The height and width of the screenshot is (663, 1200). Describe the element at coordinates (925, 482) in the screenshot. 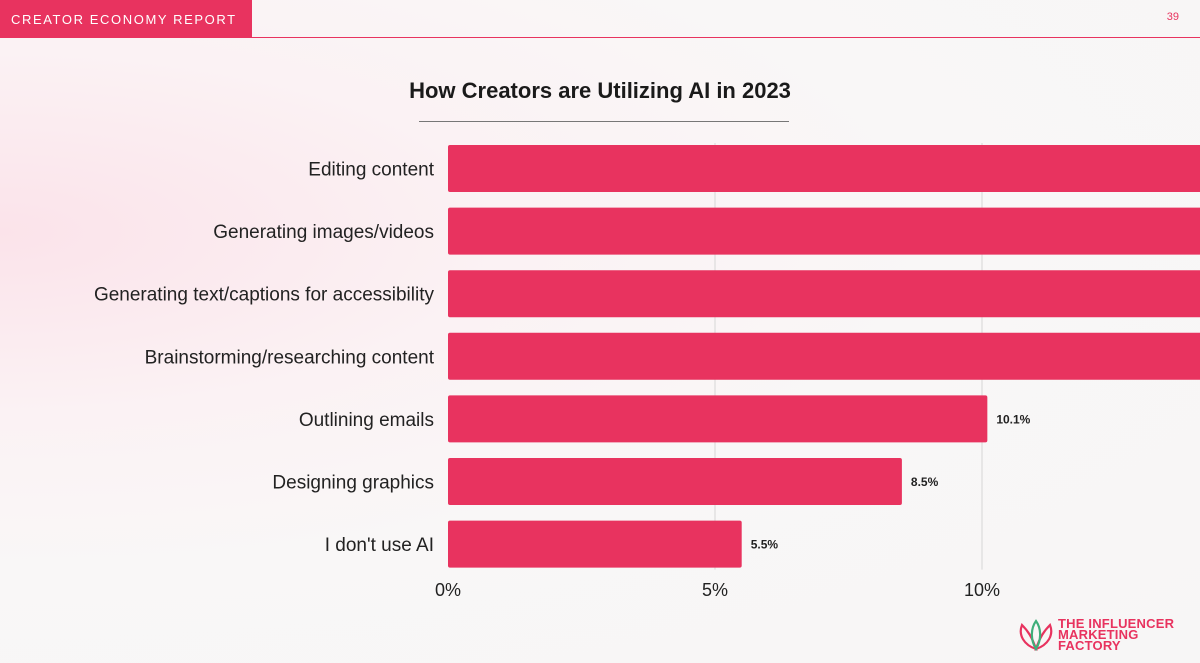

I see `value-label-5: 8.5%` at that location.